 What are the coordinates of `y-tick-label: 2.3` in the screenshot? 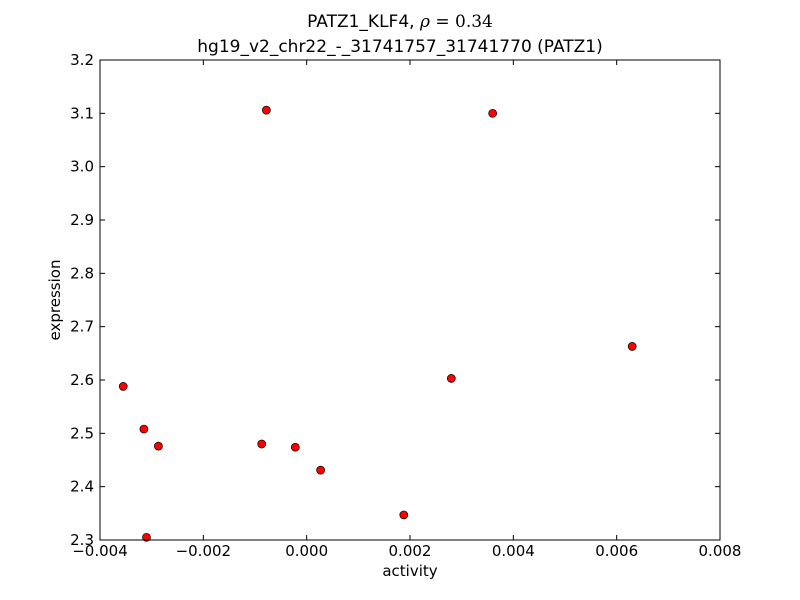 It's located at (82, 540).